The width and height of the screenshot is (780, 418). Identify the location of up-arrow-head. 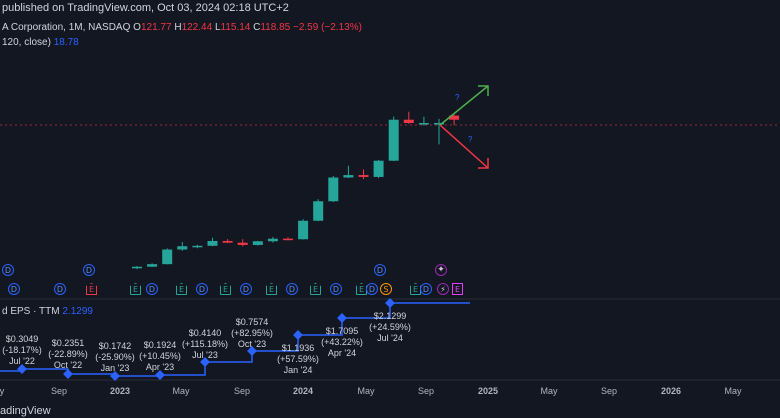
(483, 90).